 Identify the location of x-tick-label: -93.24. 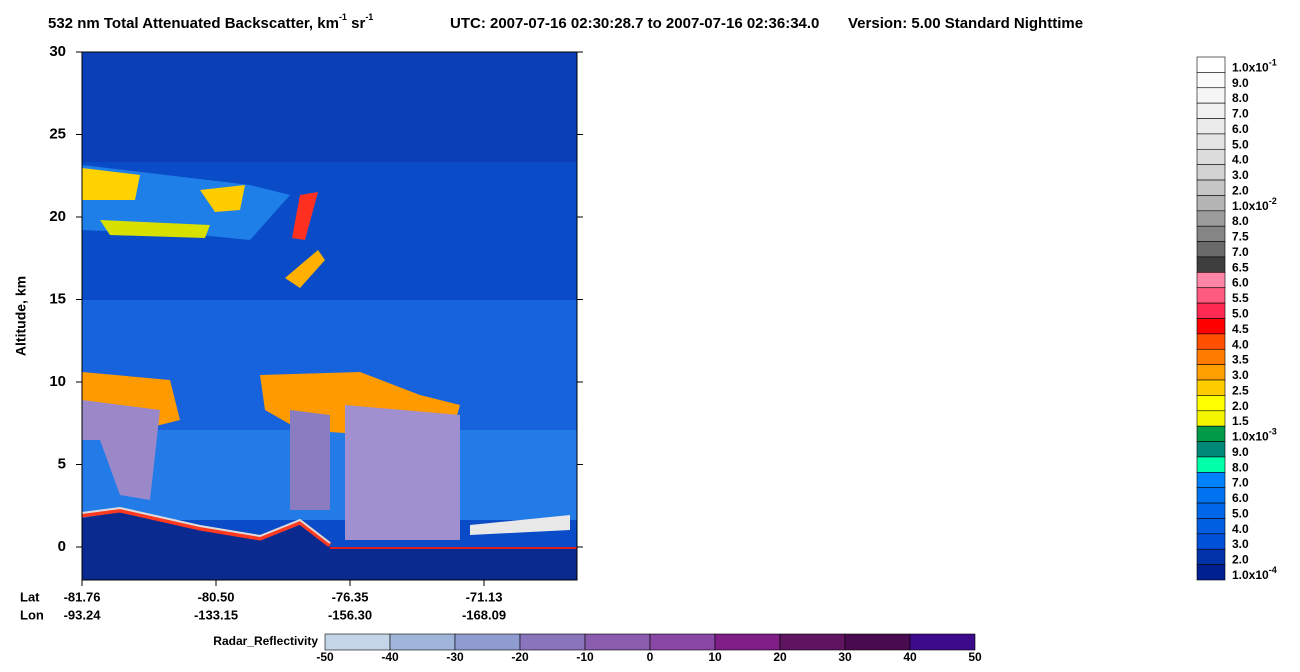
(83, 614).